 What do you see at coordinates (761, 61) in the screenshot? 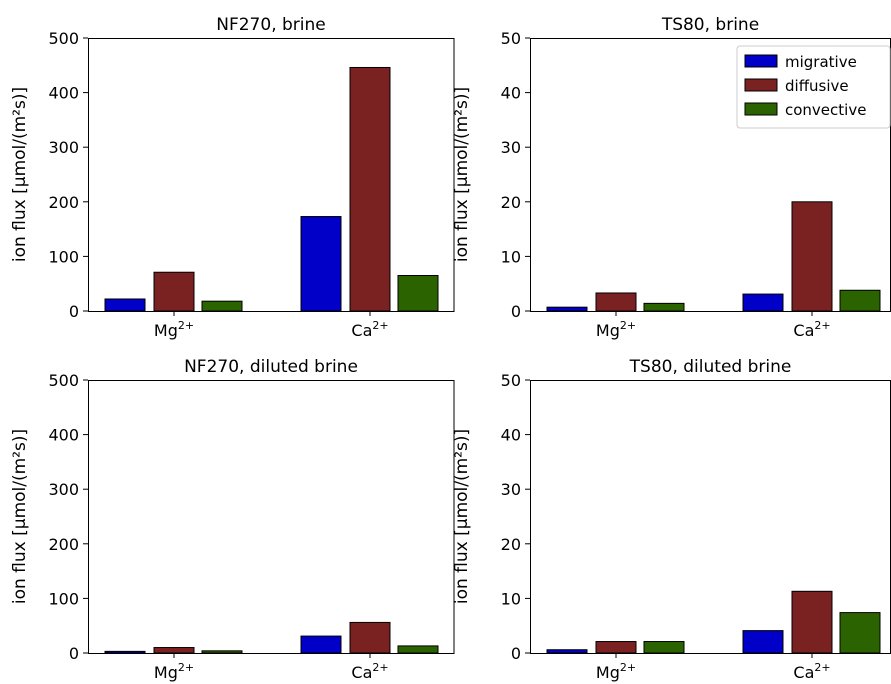
I see `legend-swatch-migrative` at bounding box center [761, 61].